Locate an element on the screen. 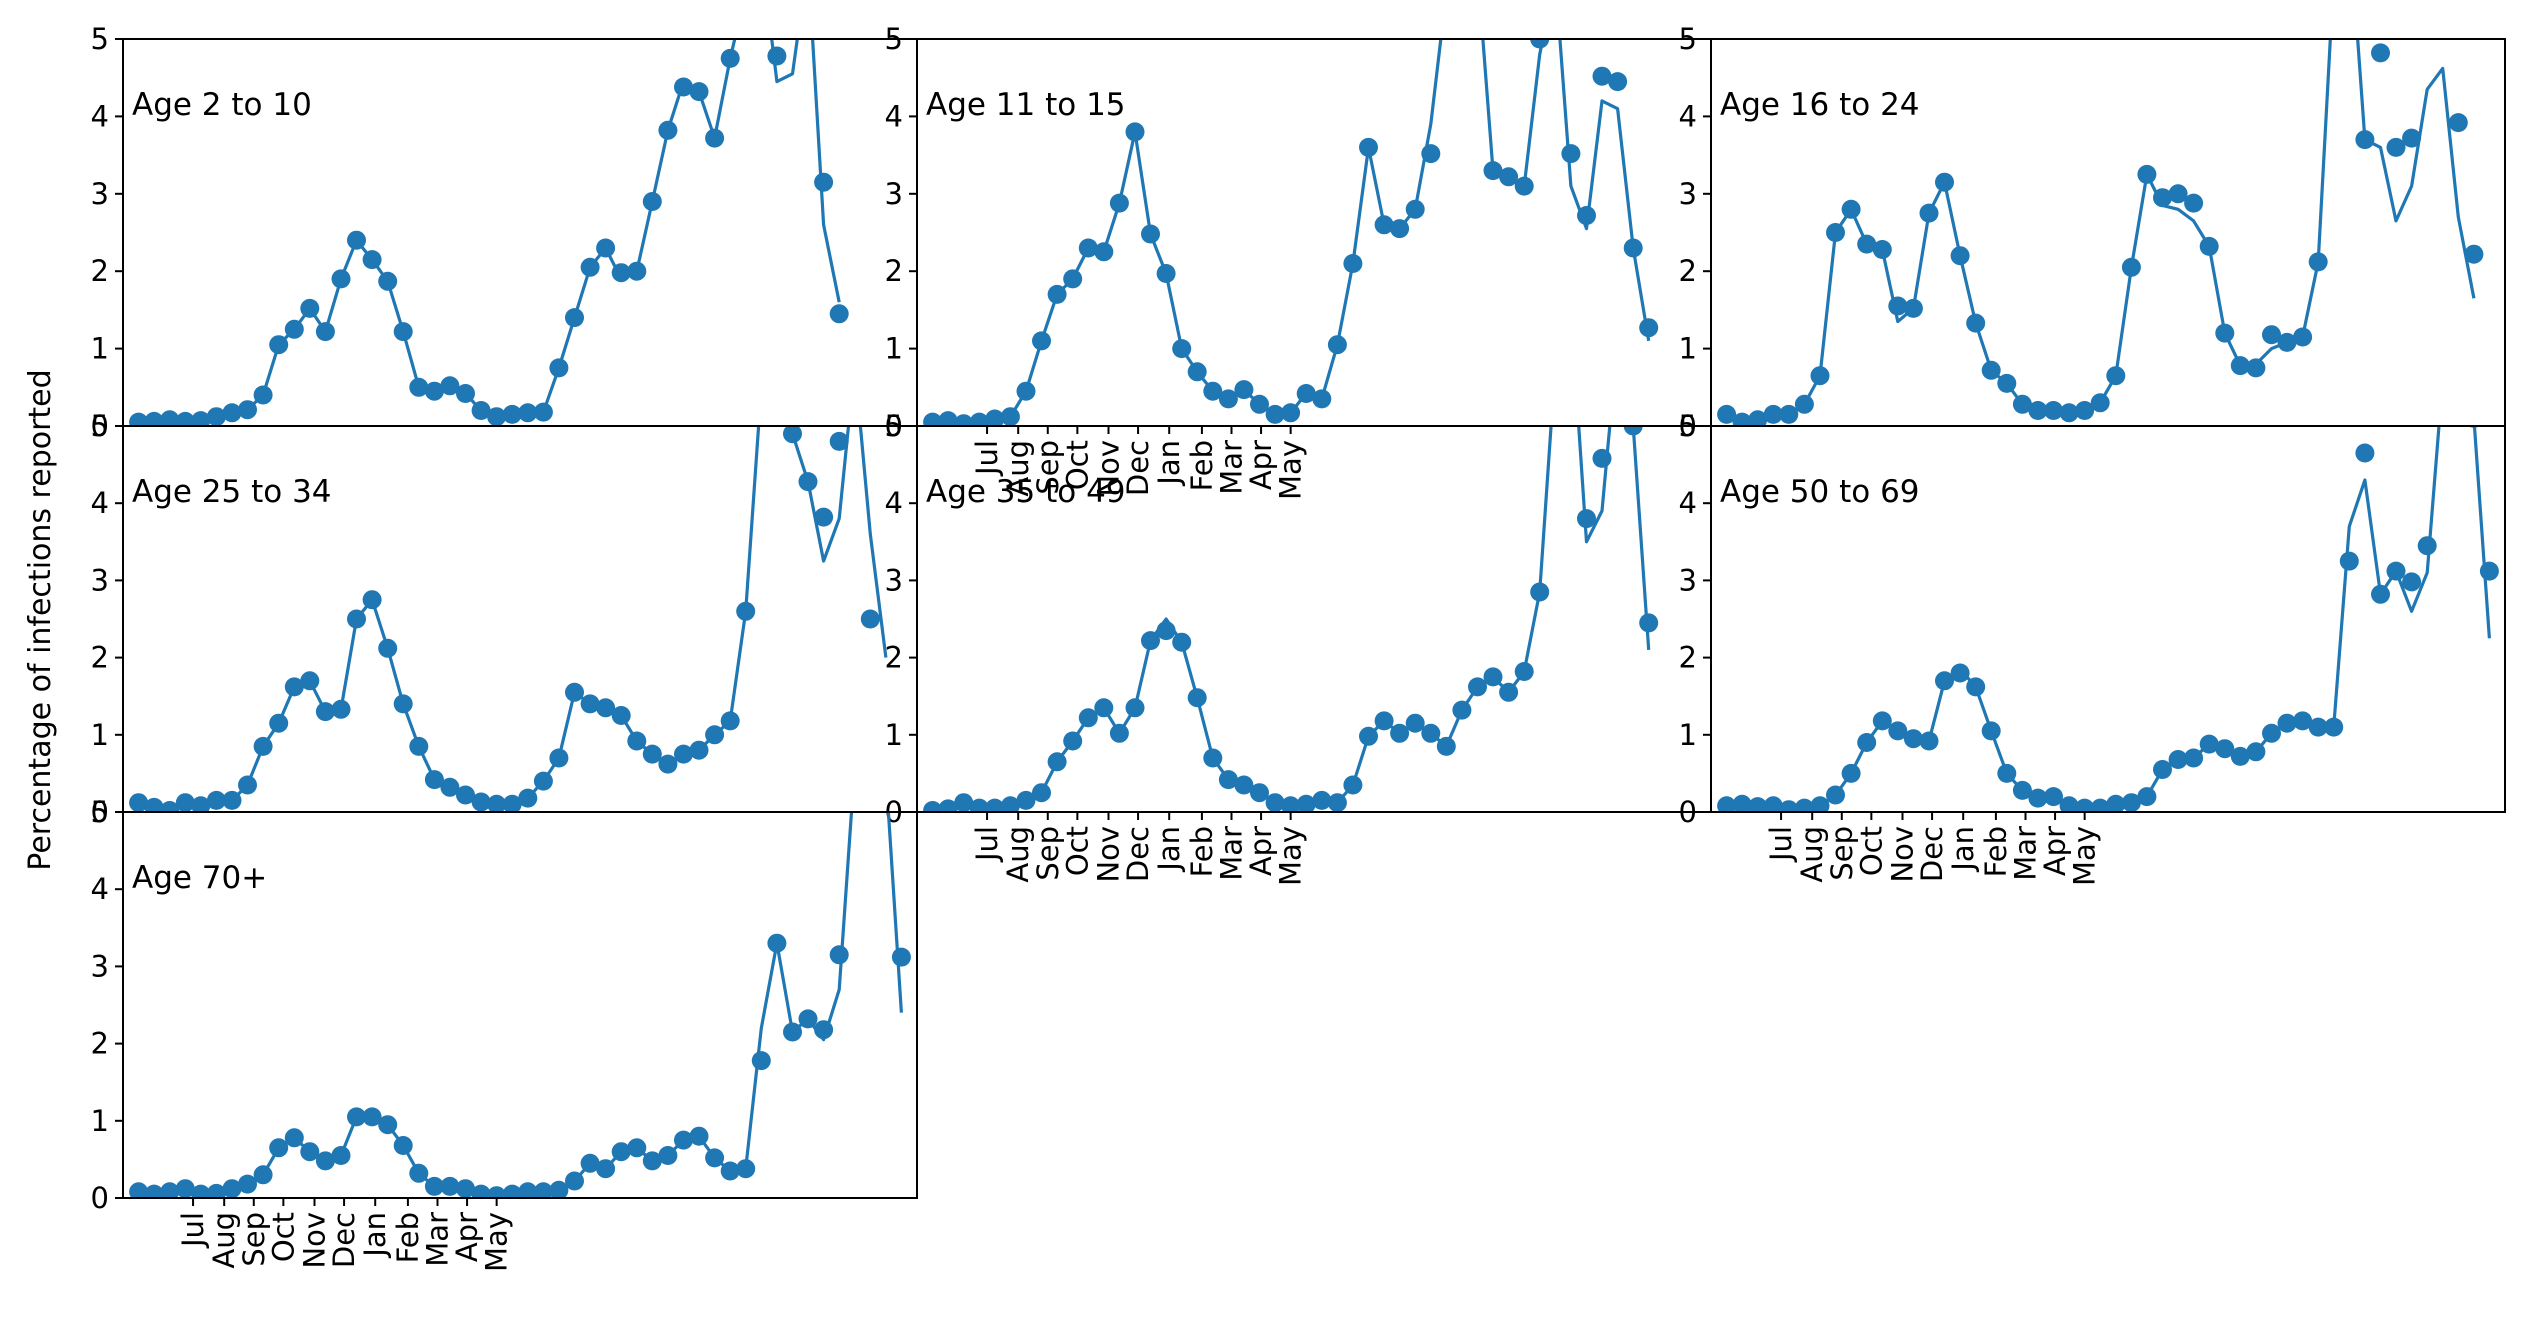  y-tick-label: 1 is located at coordinates (100, 349).